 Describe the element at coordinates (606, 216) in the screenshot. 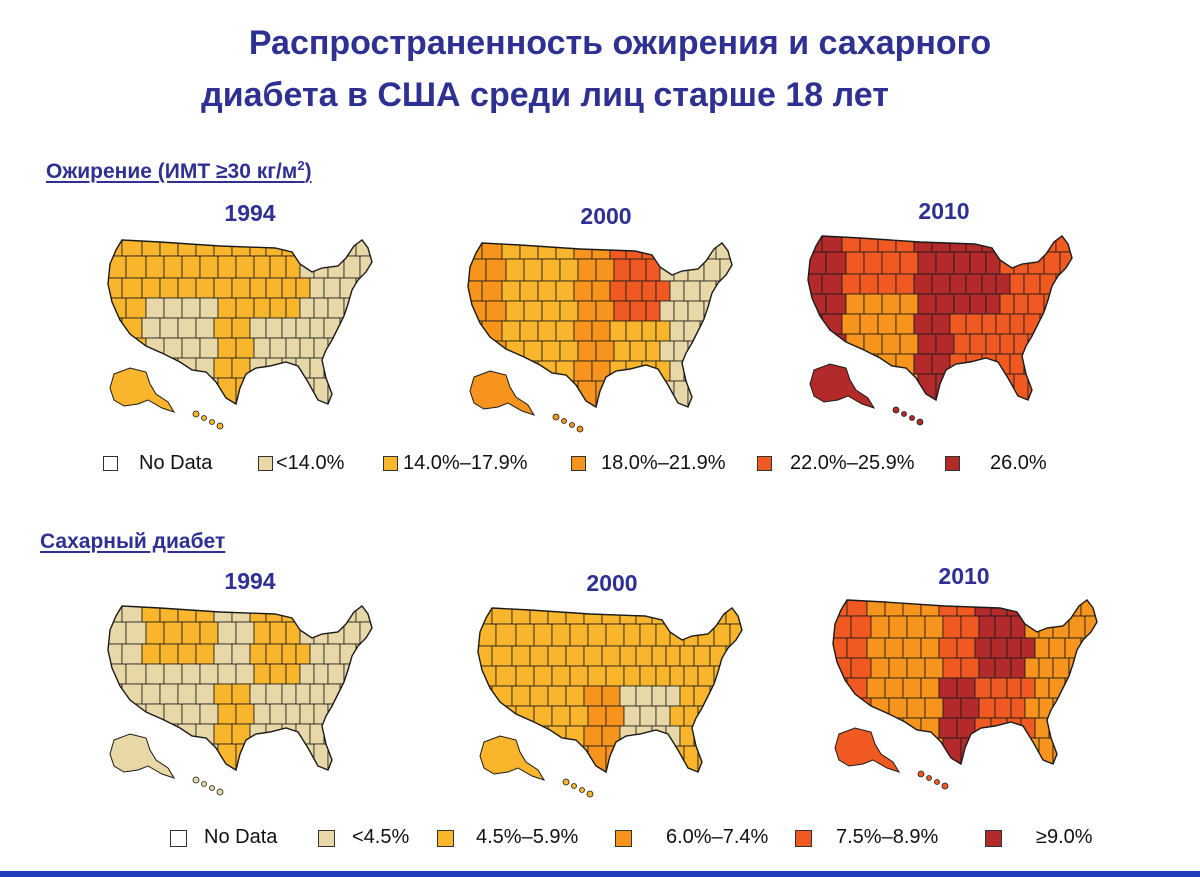

I see `year-label-obesity-2000: 2000` at that location.